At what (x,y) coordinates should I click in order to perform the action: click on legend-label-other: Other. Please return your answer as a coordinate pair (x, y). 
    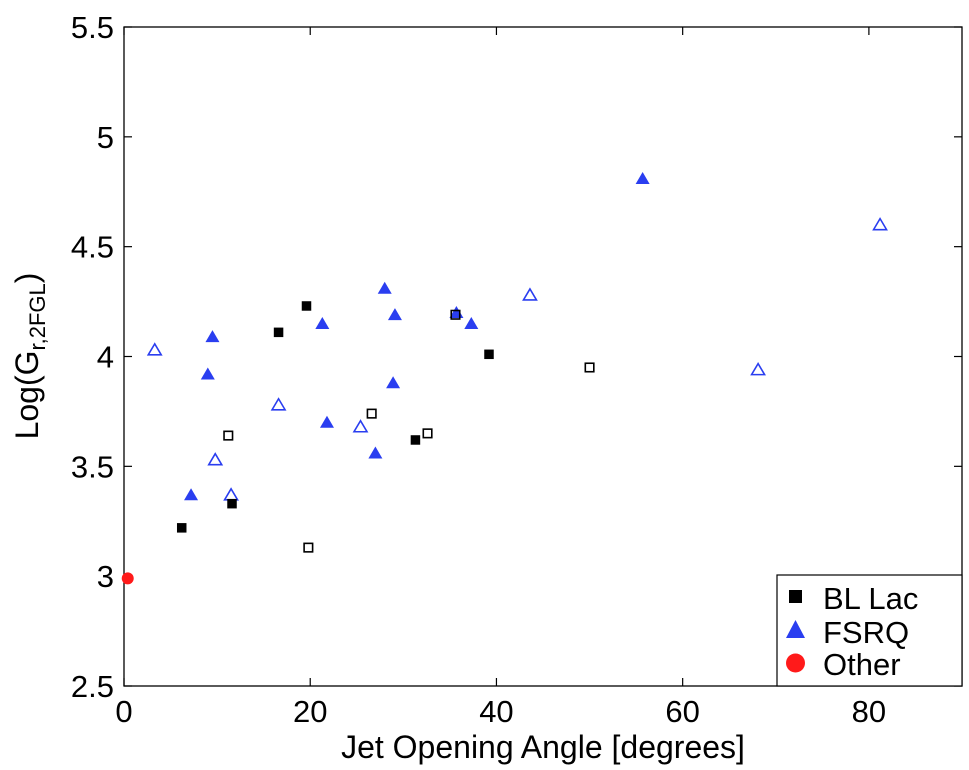
    Looking at the image, I should click on (862, 664).